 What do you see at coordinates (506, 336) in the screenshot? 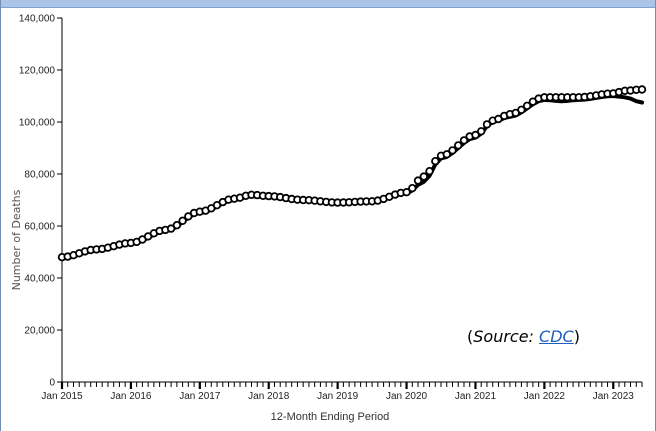
I see `source-label: Source:` at bounding box center [506, 336].